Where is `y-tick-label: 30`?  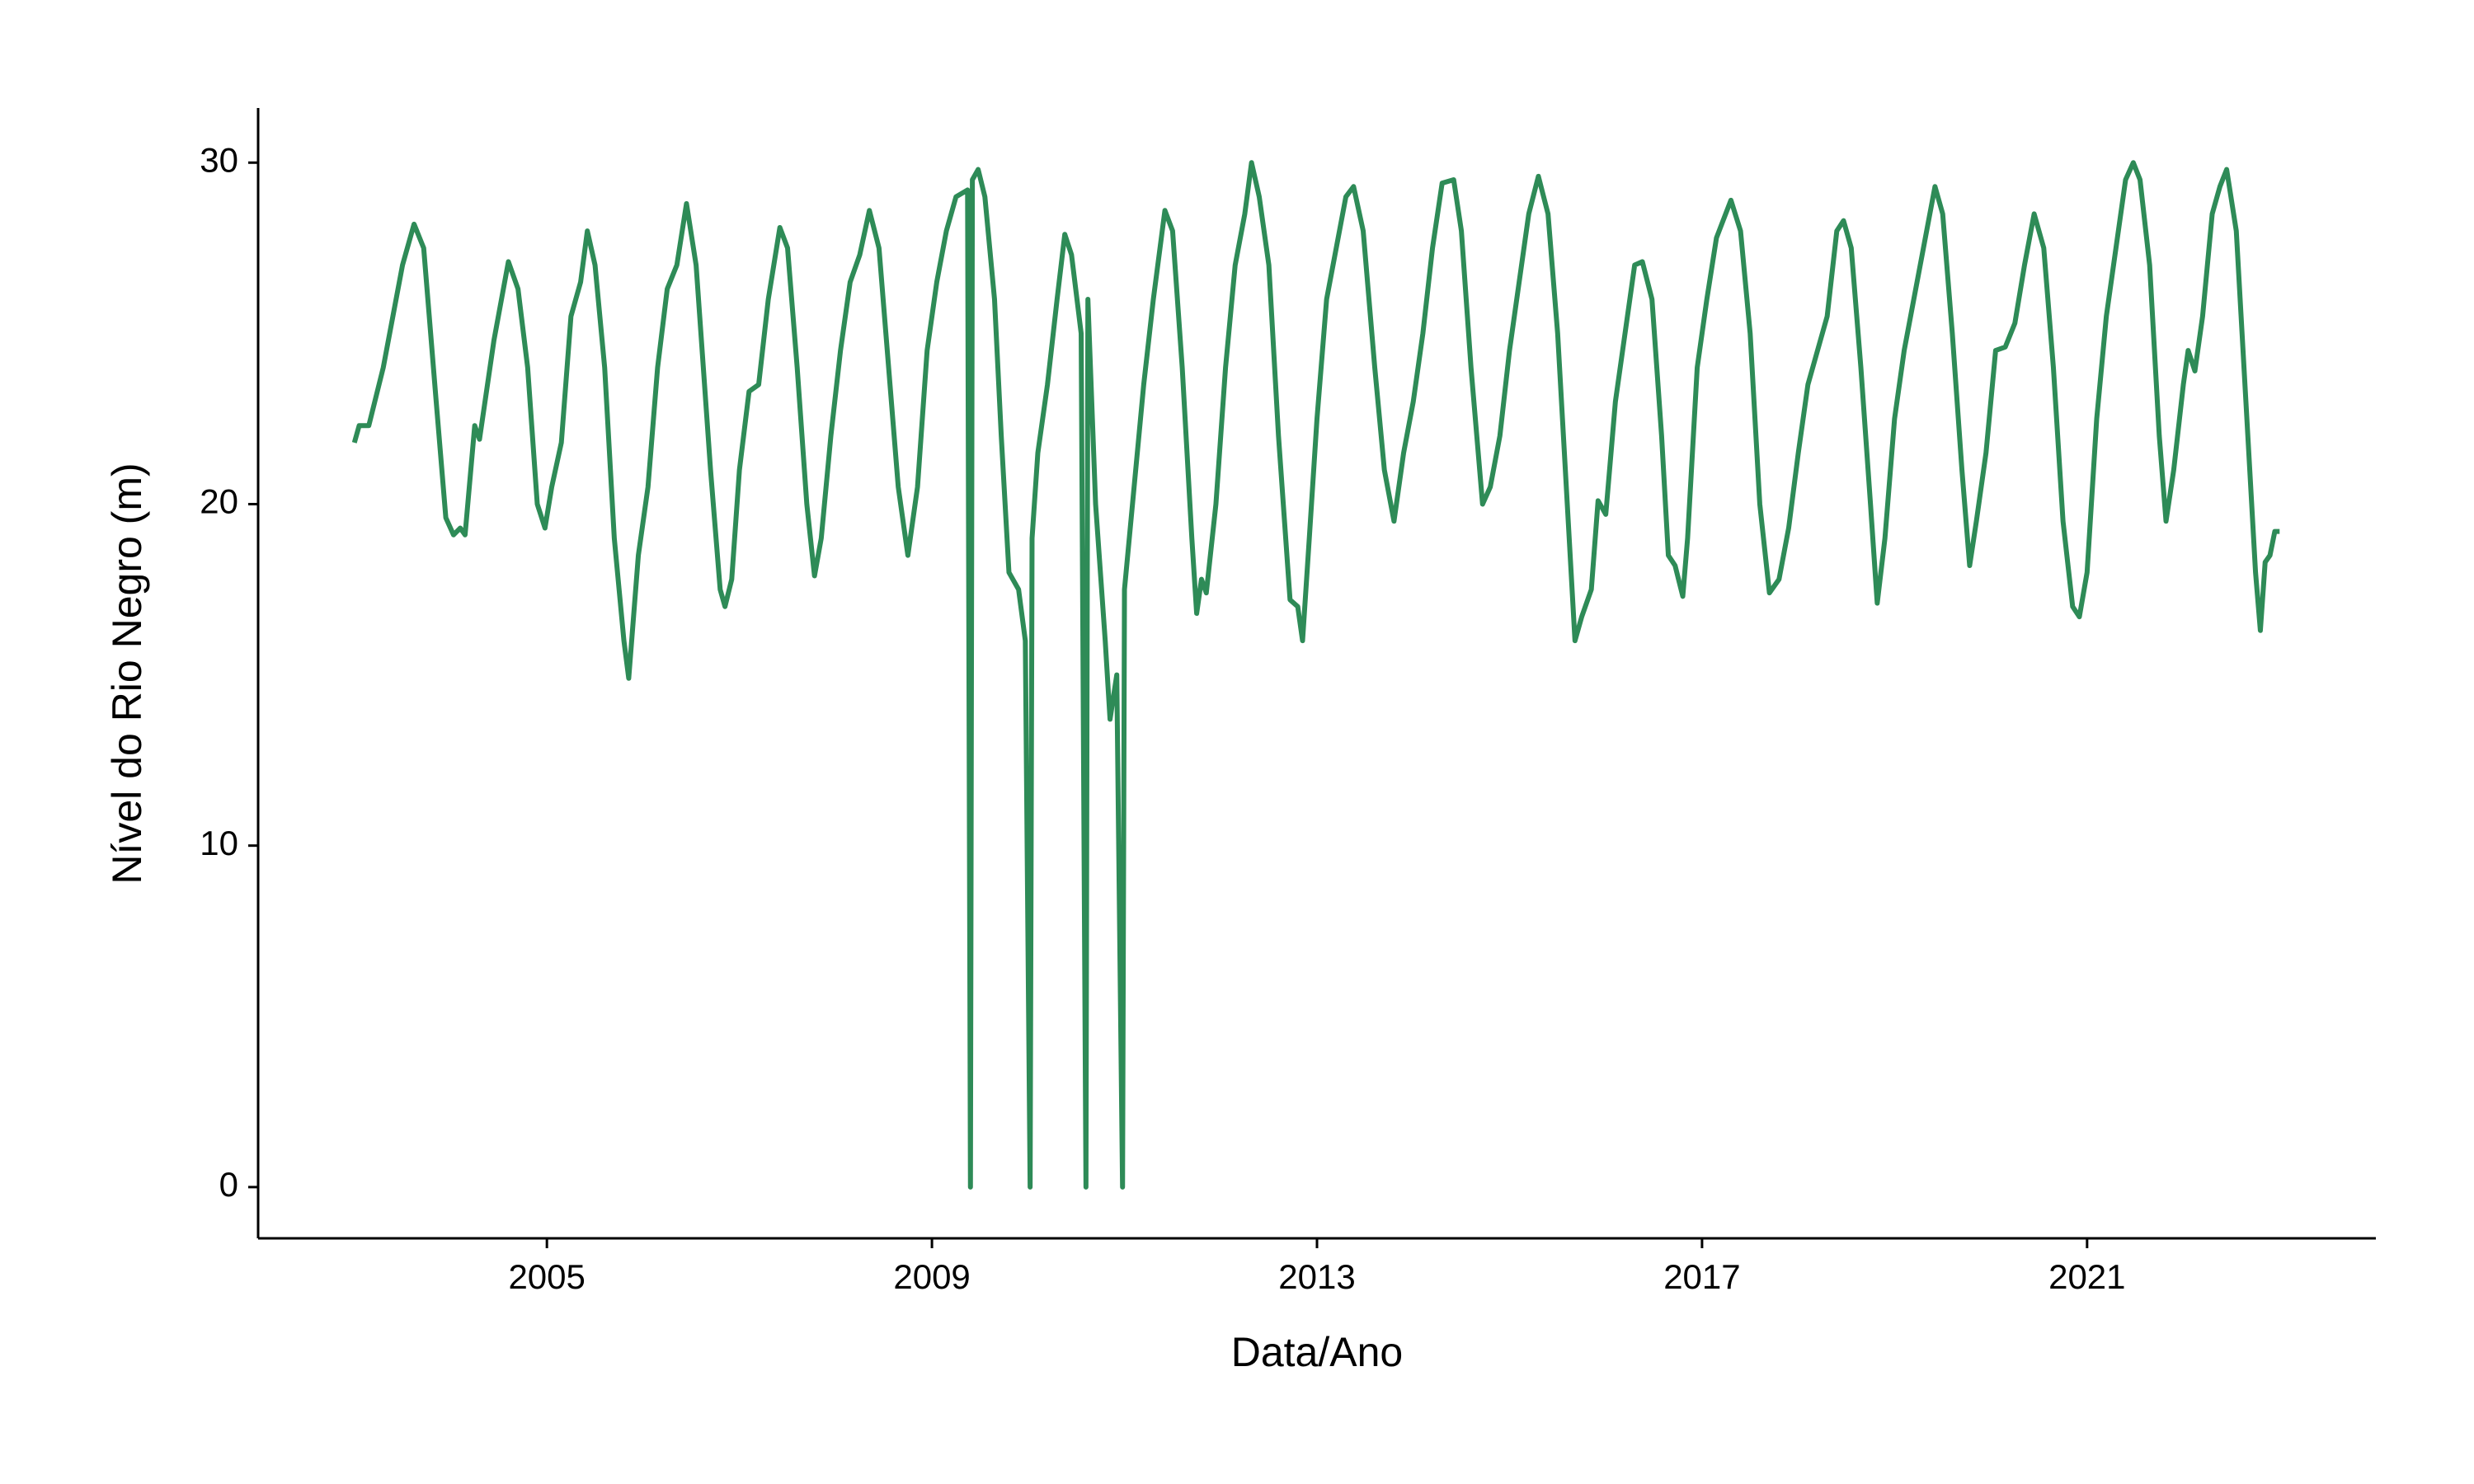
y-tick-label: 30 is located at coordinates (219, 159).